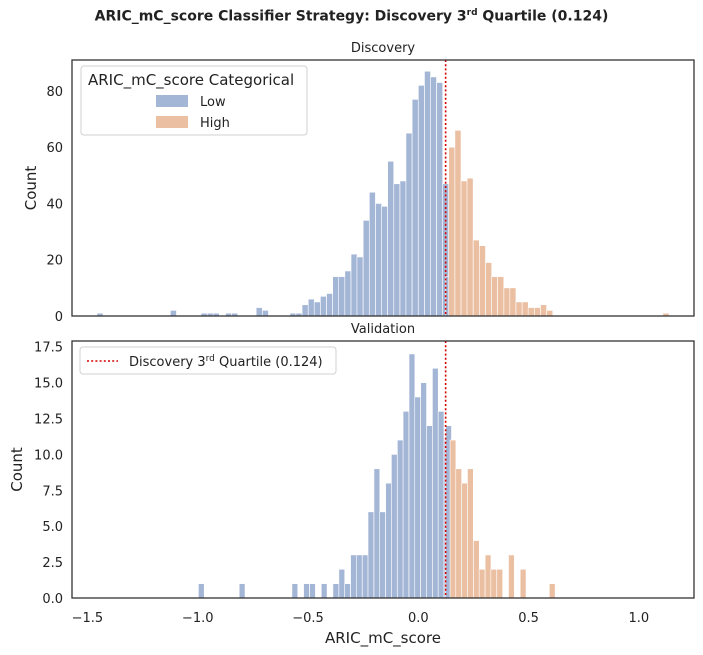  What do you see at coordinates (59, 317) in the screenshot?
I see `discovery-ytick-label: 0` at bounding box center [59, 317].